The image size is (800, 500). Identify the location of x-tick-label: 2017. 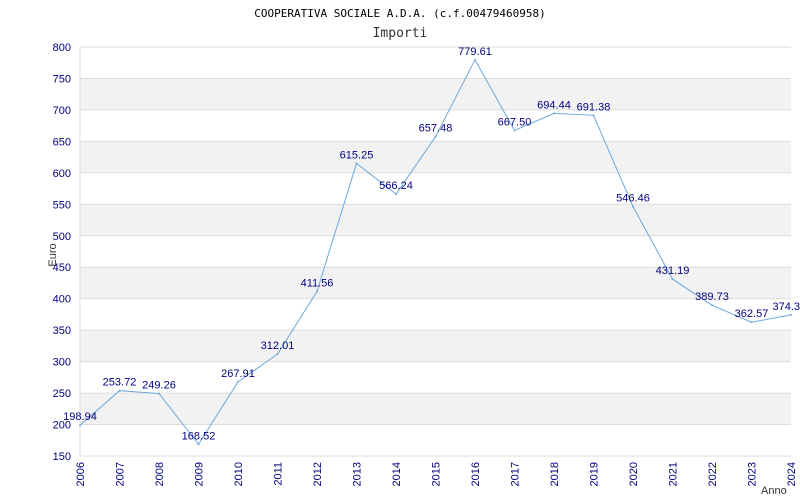
(516, 474).